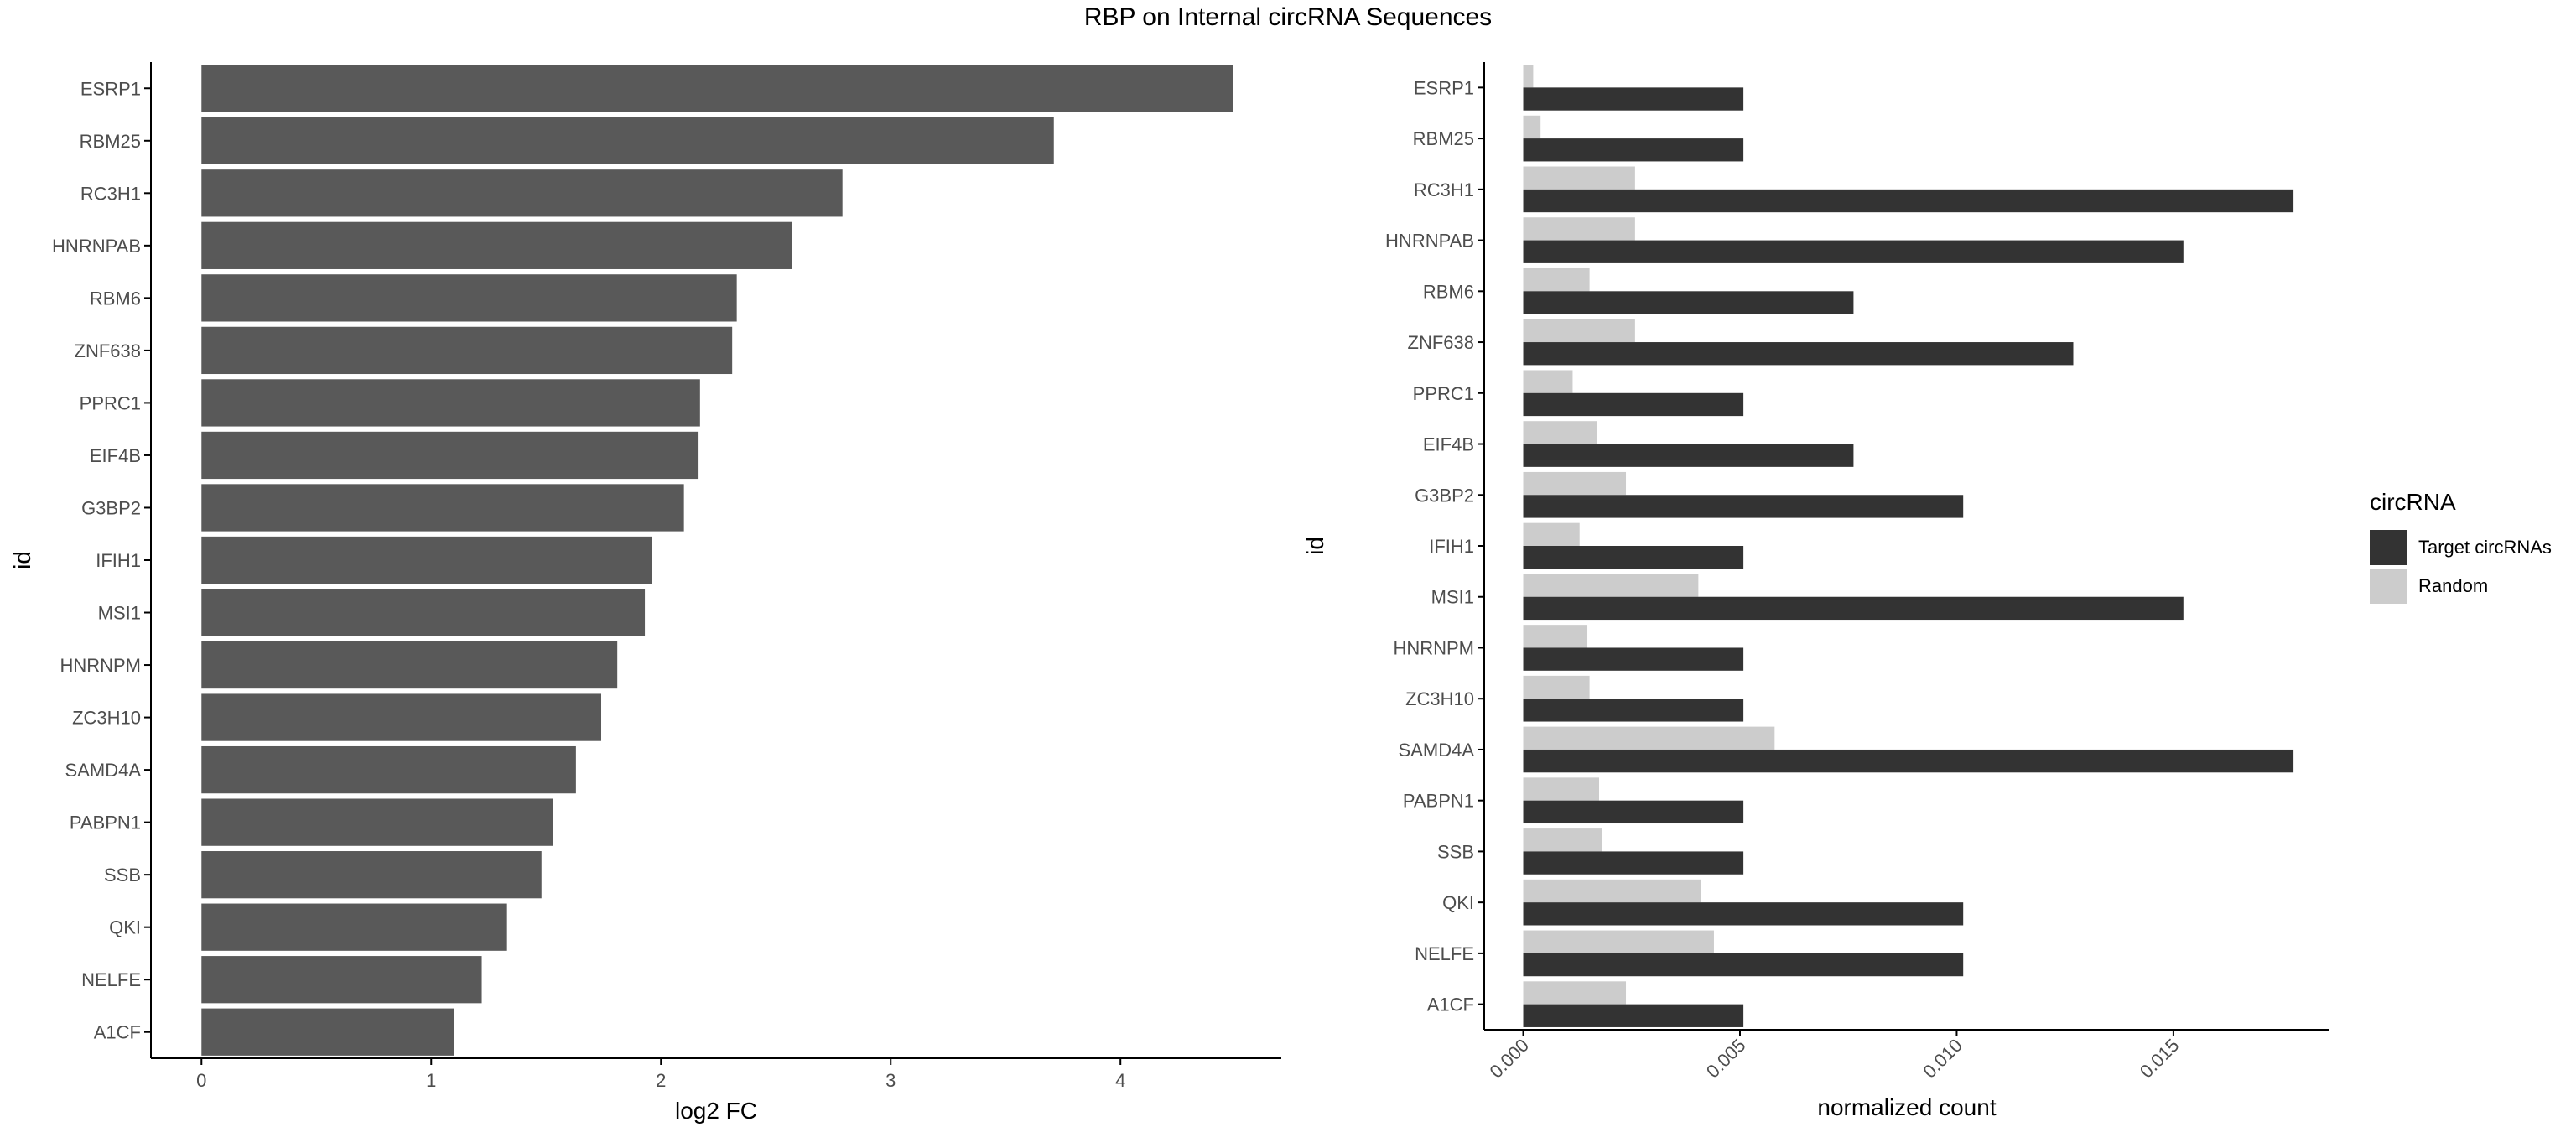  What do you see at coordinates (891, 1080) in the screenshot?
I see `x-tick-label: 3` at bounding box center [891, 1080].